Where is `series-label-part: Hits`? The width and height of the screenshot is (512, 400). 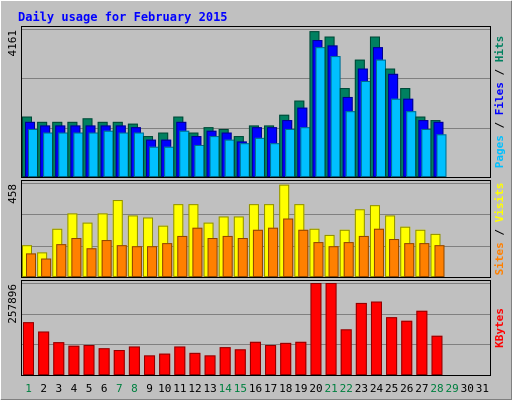 series-label-part: Hits is located at coordinates (499, 49).